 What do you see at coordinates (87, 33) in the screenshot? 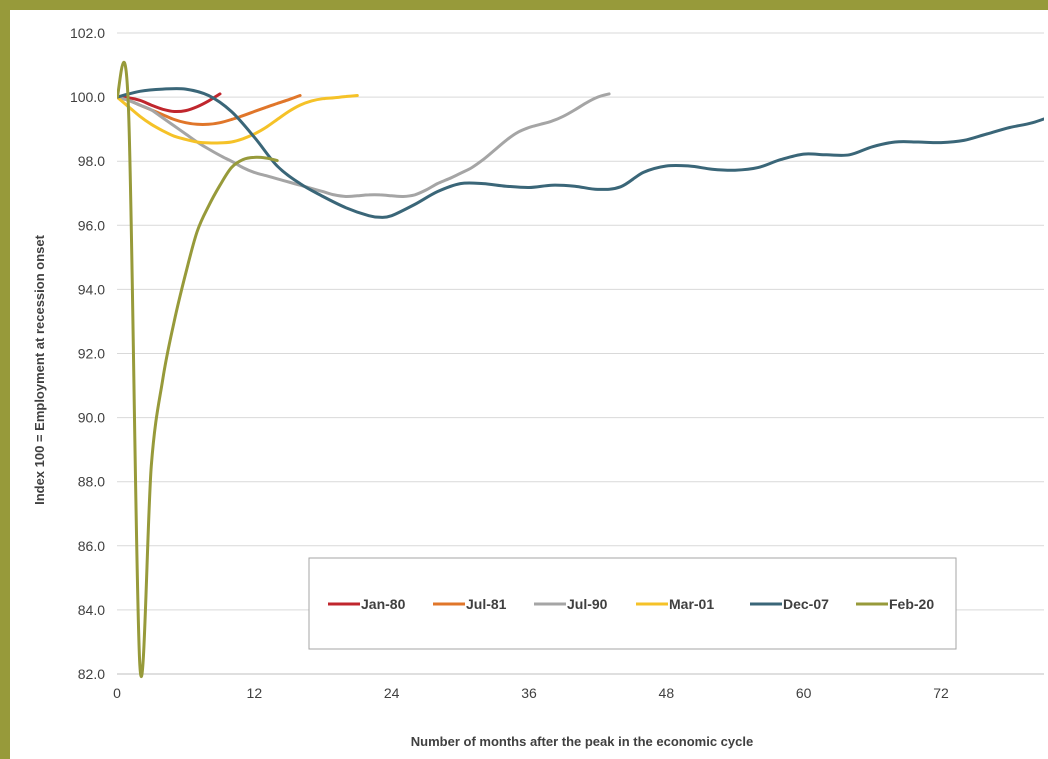
I see `y-tick-label: 102.0` at bounding box center [87, 33].